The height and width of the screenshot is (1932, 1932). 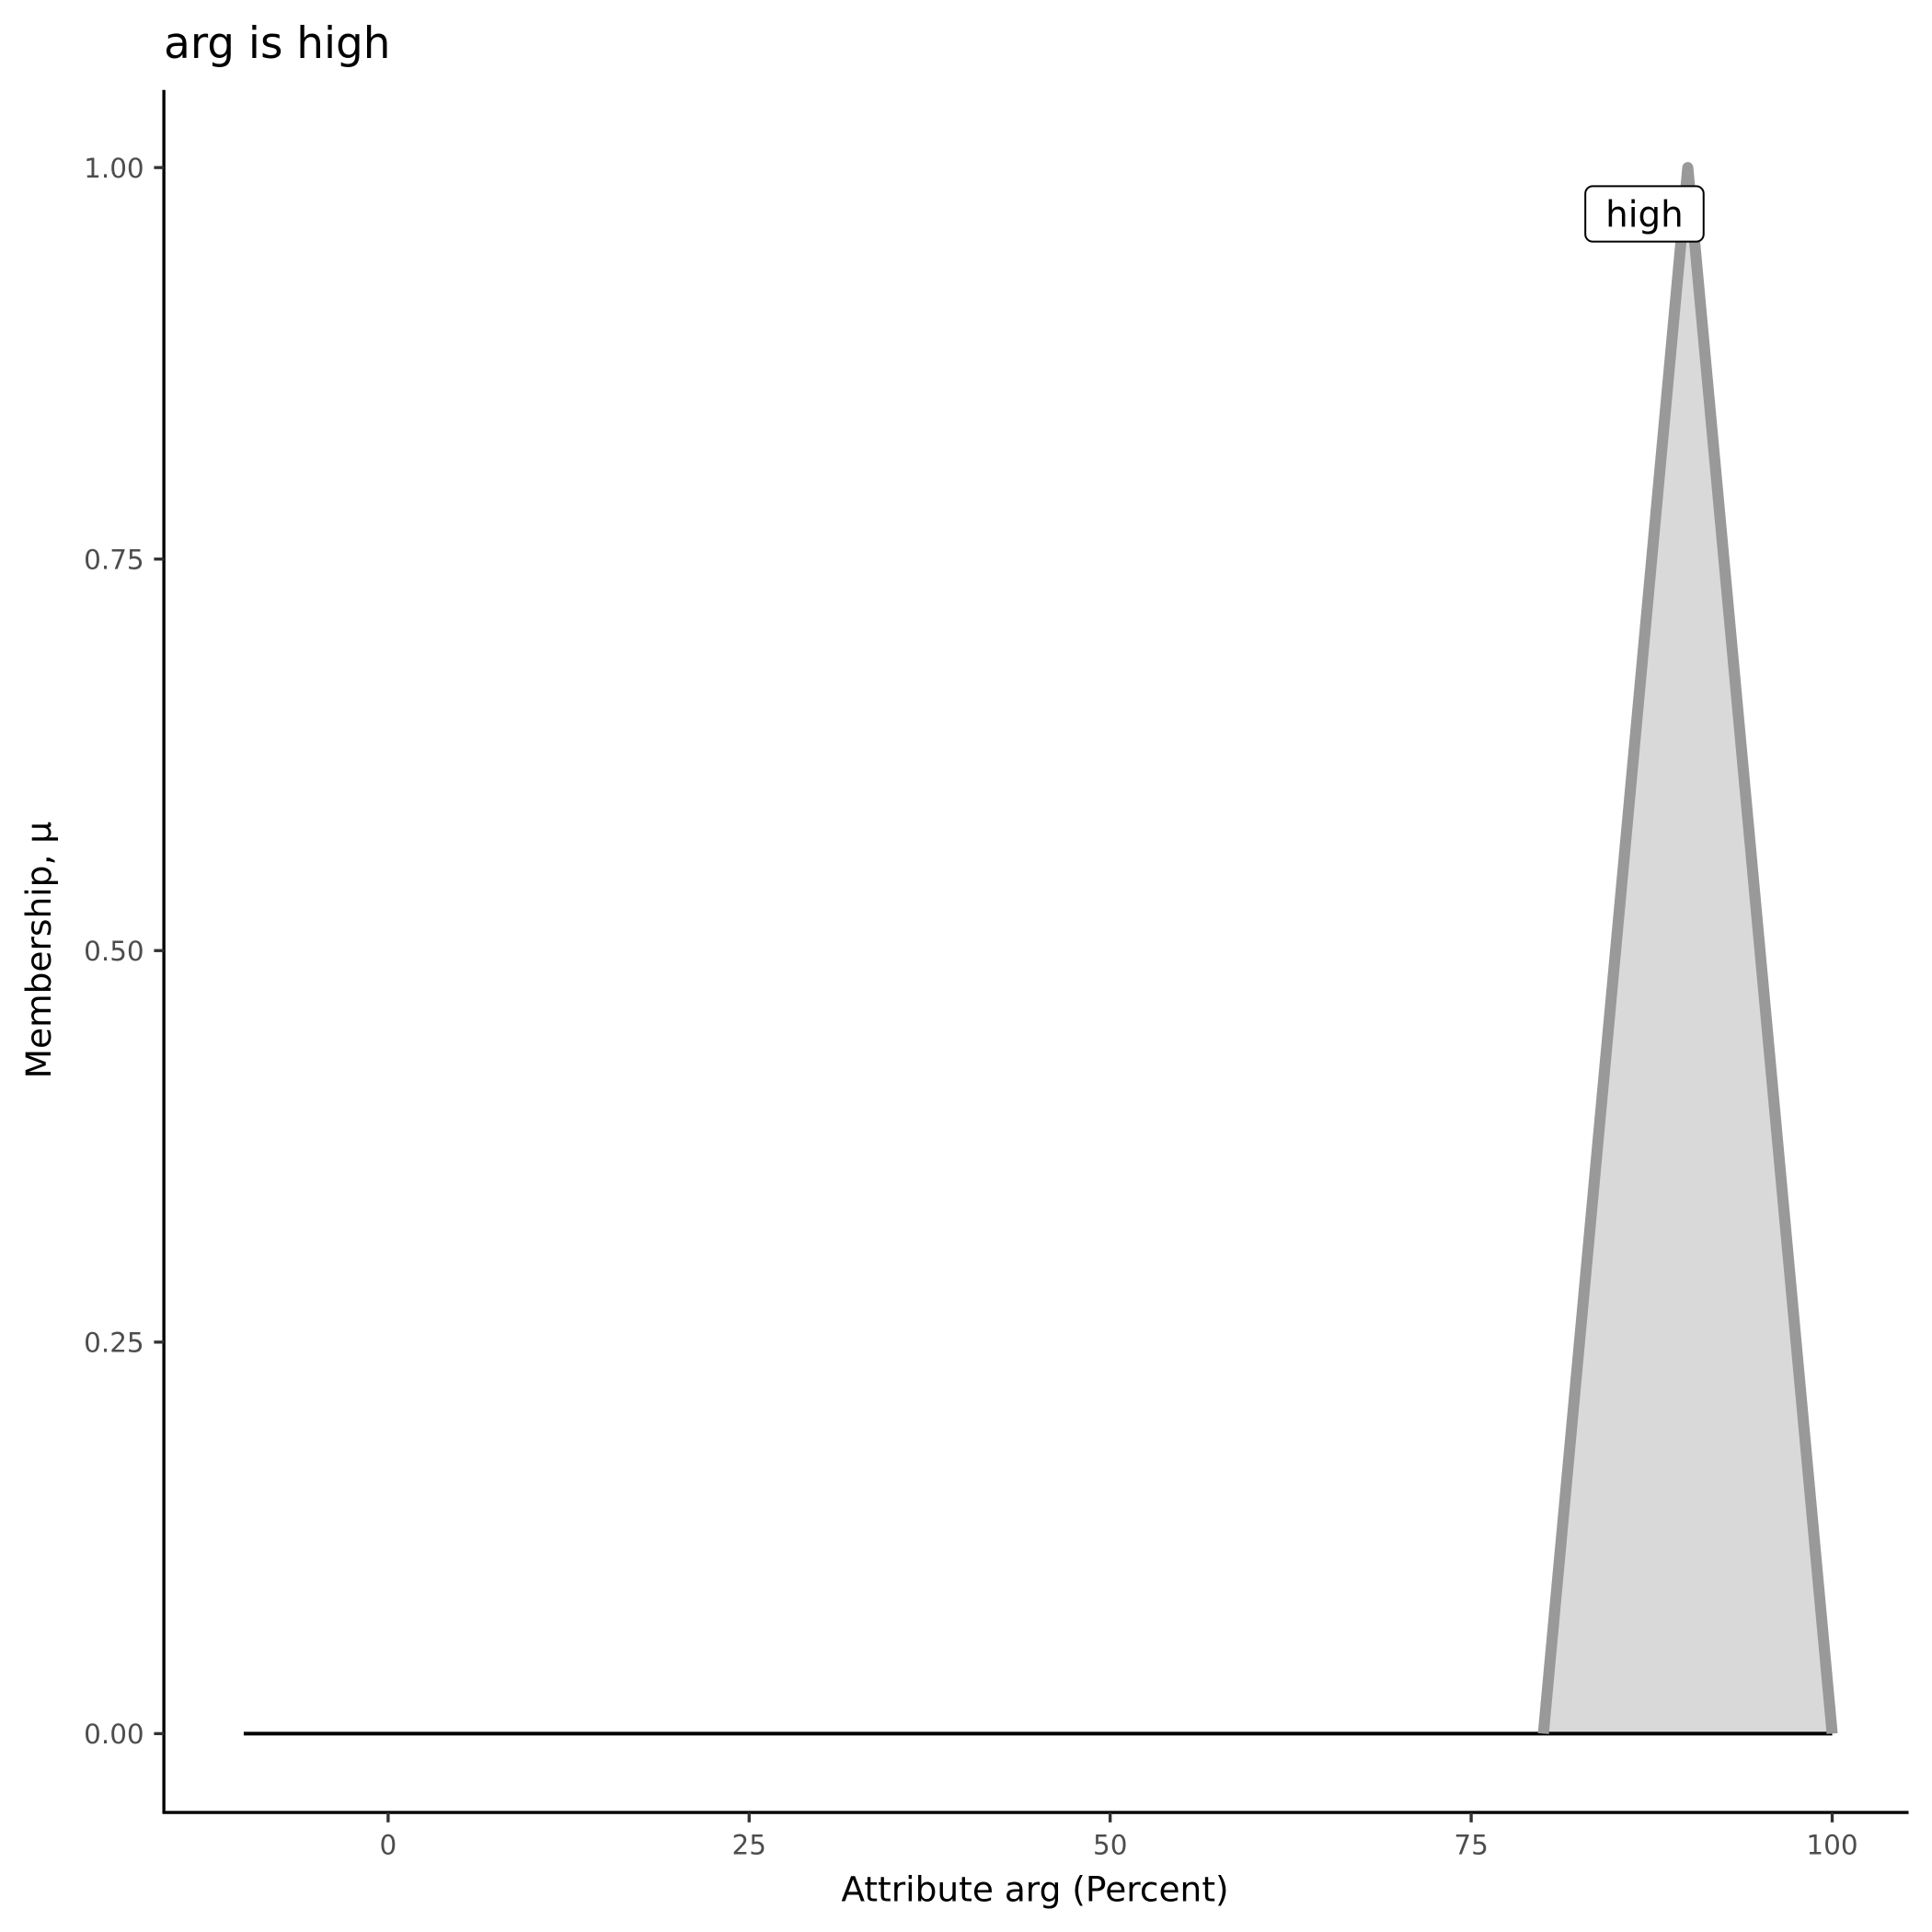 I want to click on x-tick-label: 75, so click(x=1471, y=1845).